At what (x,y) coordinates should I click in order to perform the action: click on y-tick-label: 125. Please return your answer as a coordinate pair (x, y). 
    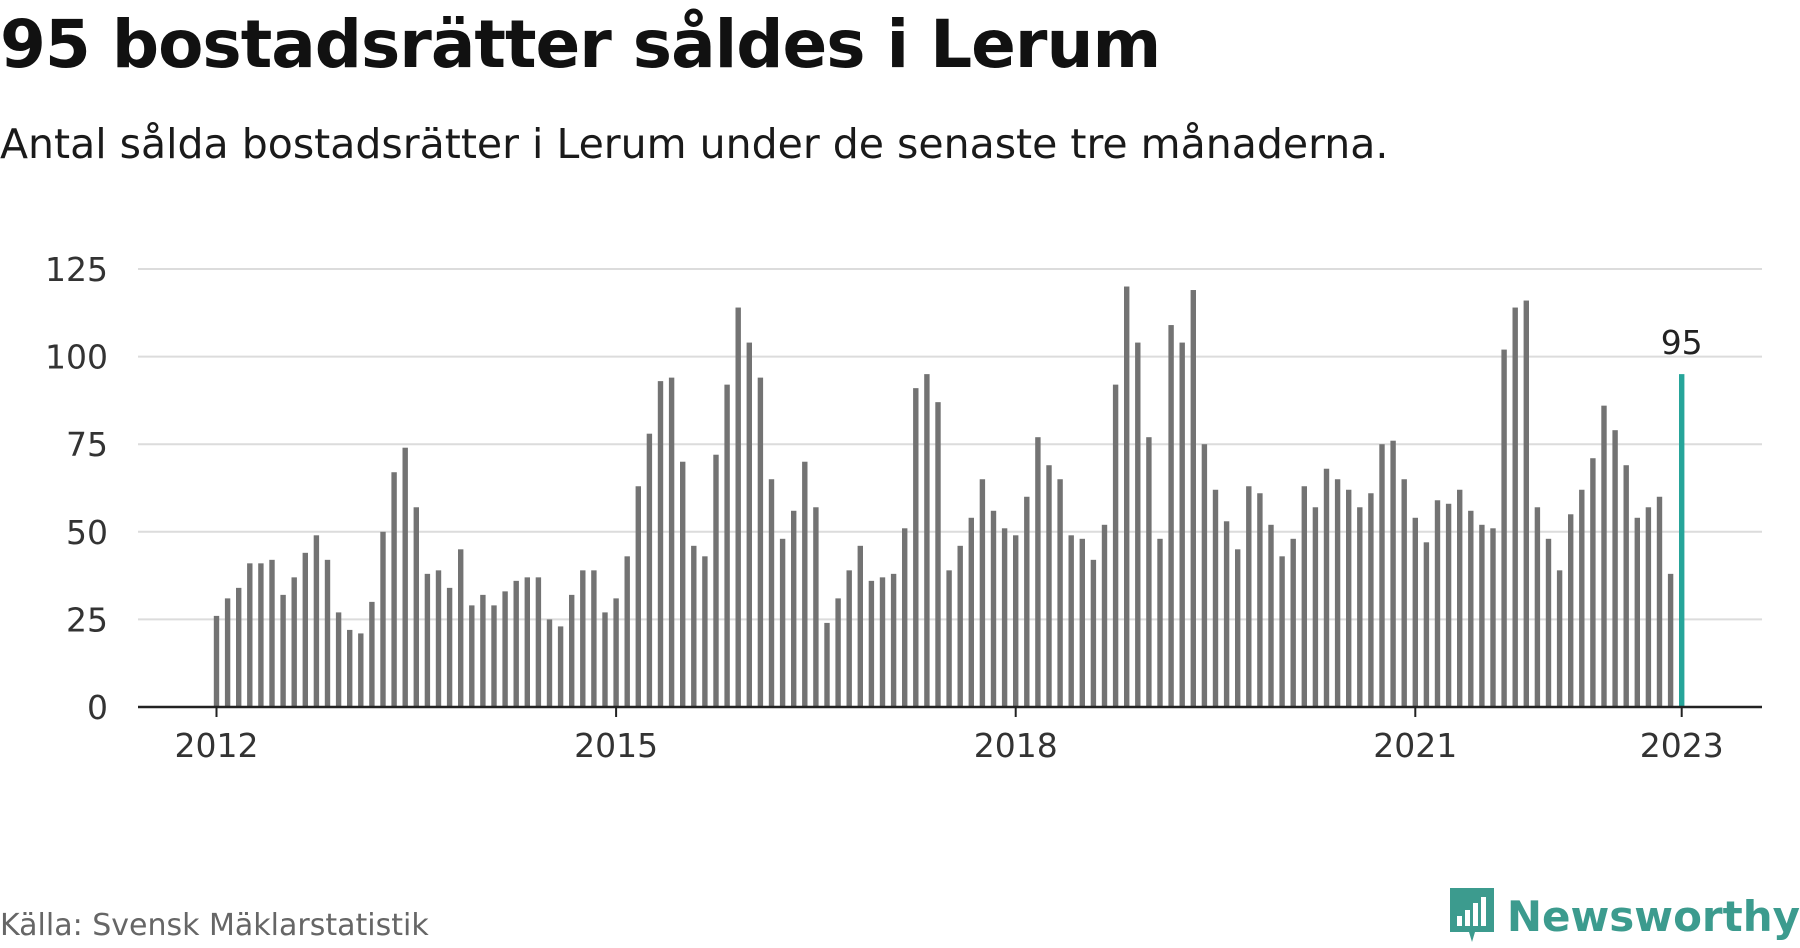
    Looking at the image, I should click on (76, 269).